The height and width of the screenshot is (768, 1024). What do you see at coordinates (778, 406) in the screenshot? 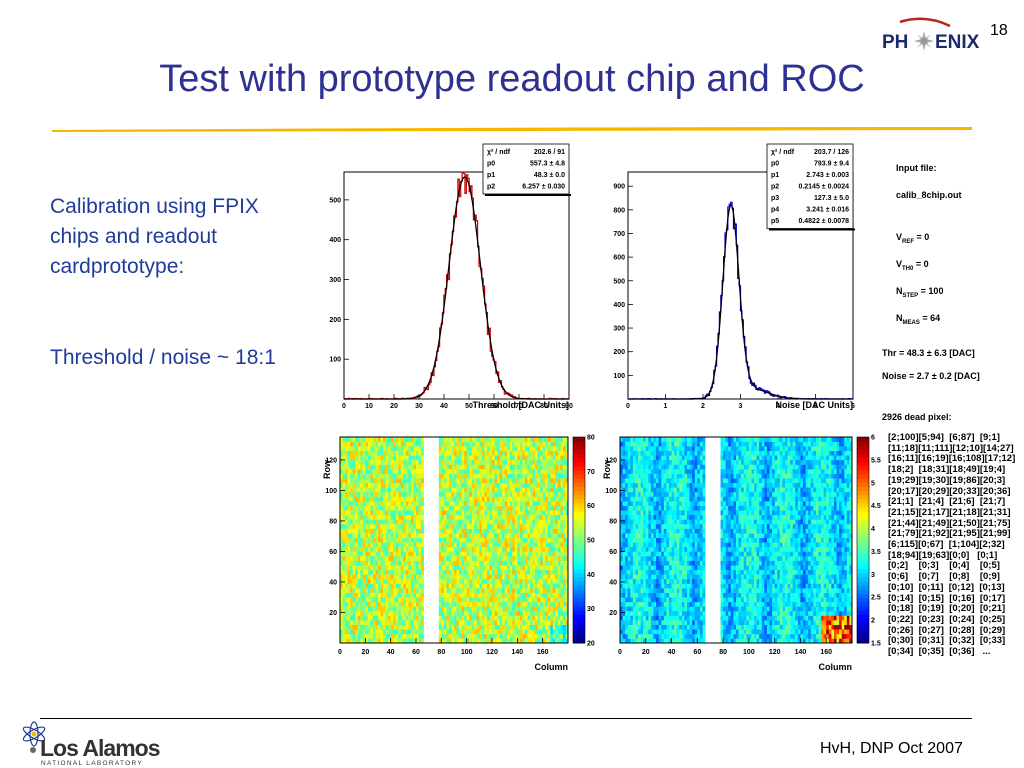
I see `x-tick-label: 4` at bounding box center [778, 406].